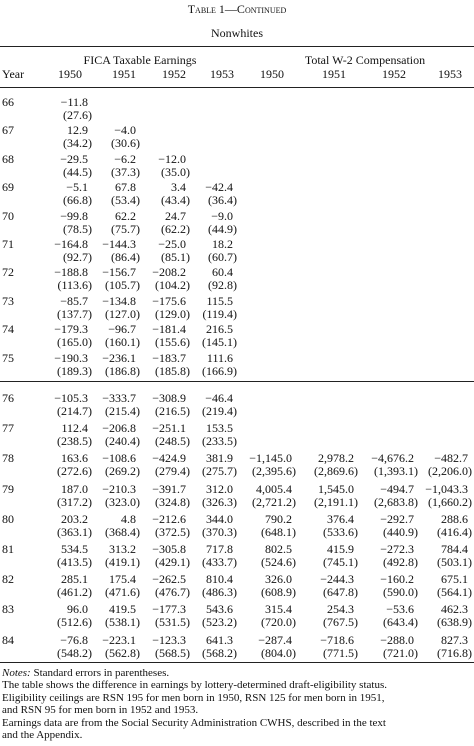 The image size is (474, 746). I want to click on error-cell: (323.0), so click(122, 501).